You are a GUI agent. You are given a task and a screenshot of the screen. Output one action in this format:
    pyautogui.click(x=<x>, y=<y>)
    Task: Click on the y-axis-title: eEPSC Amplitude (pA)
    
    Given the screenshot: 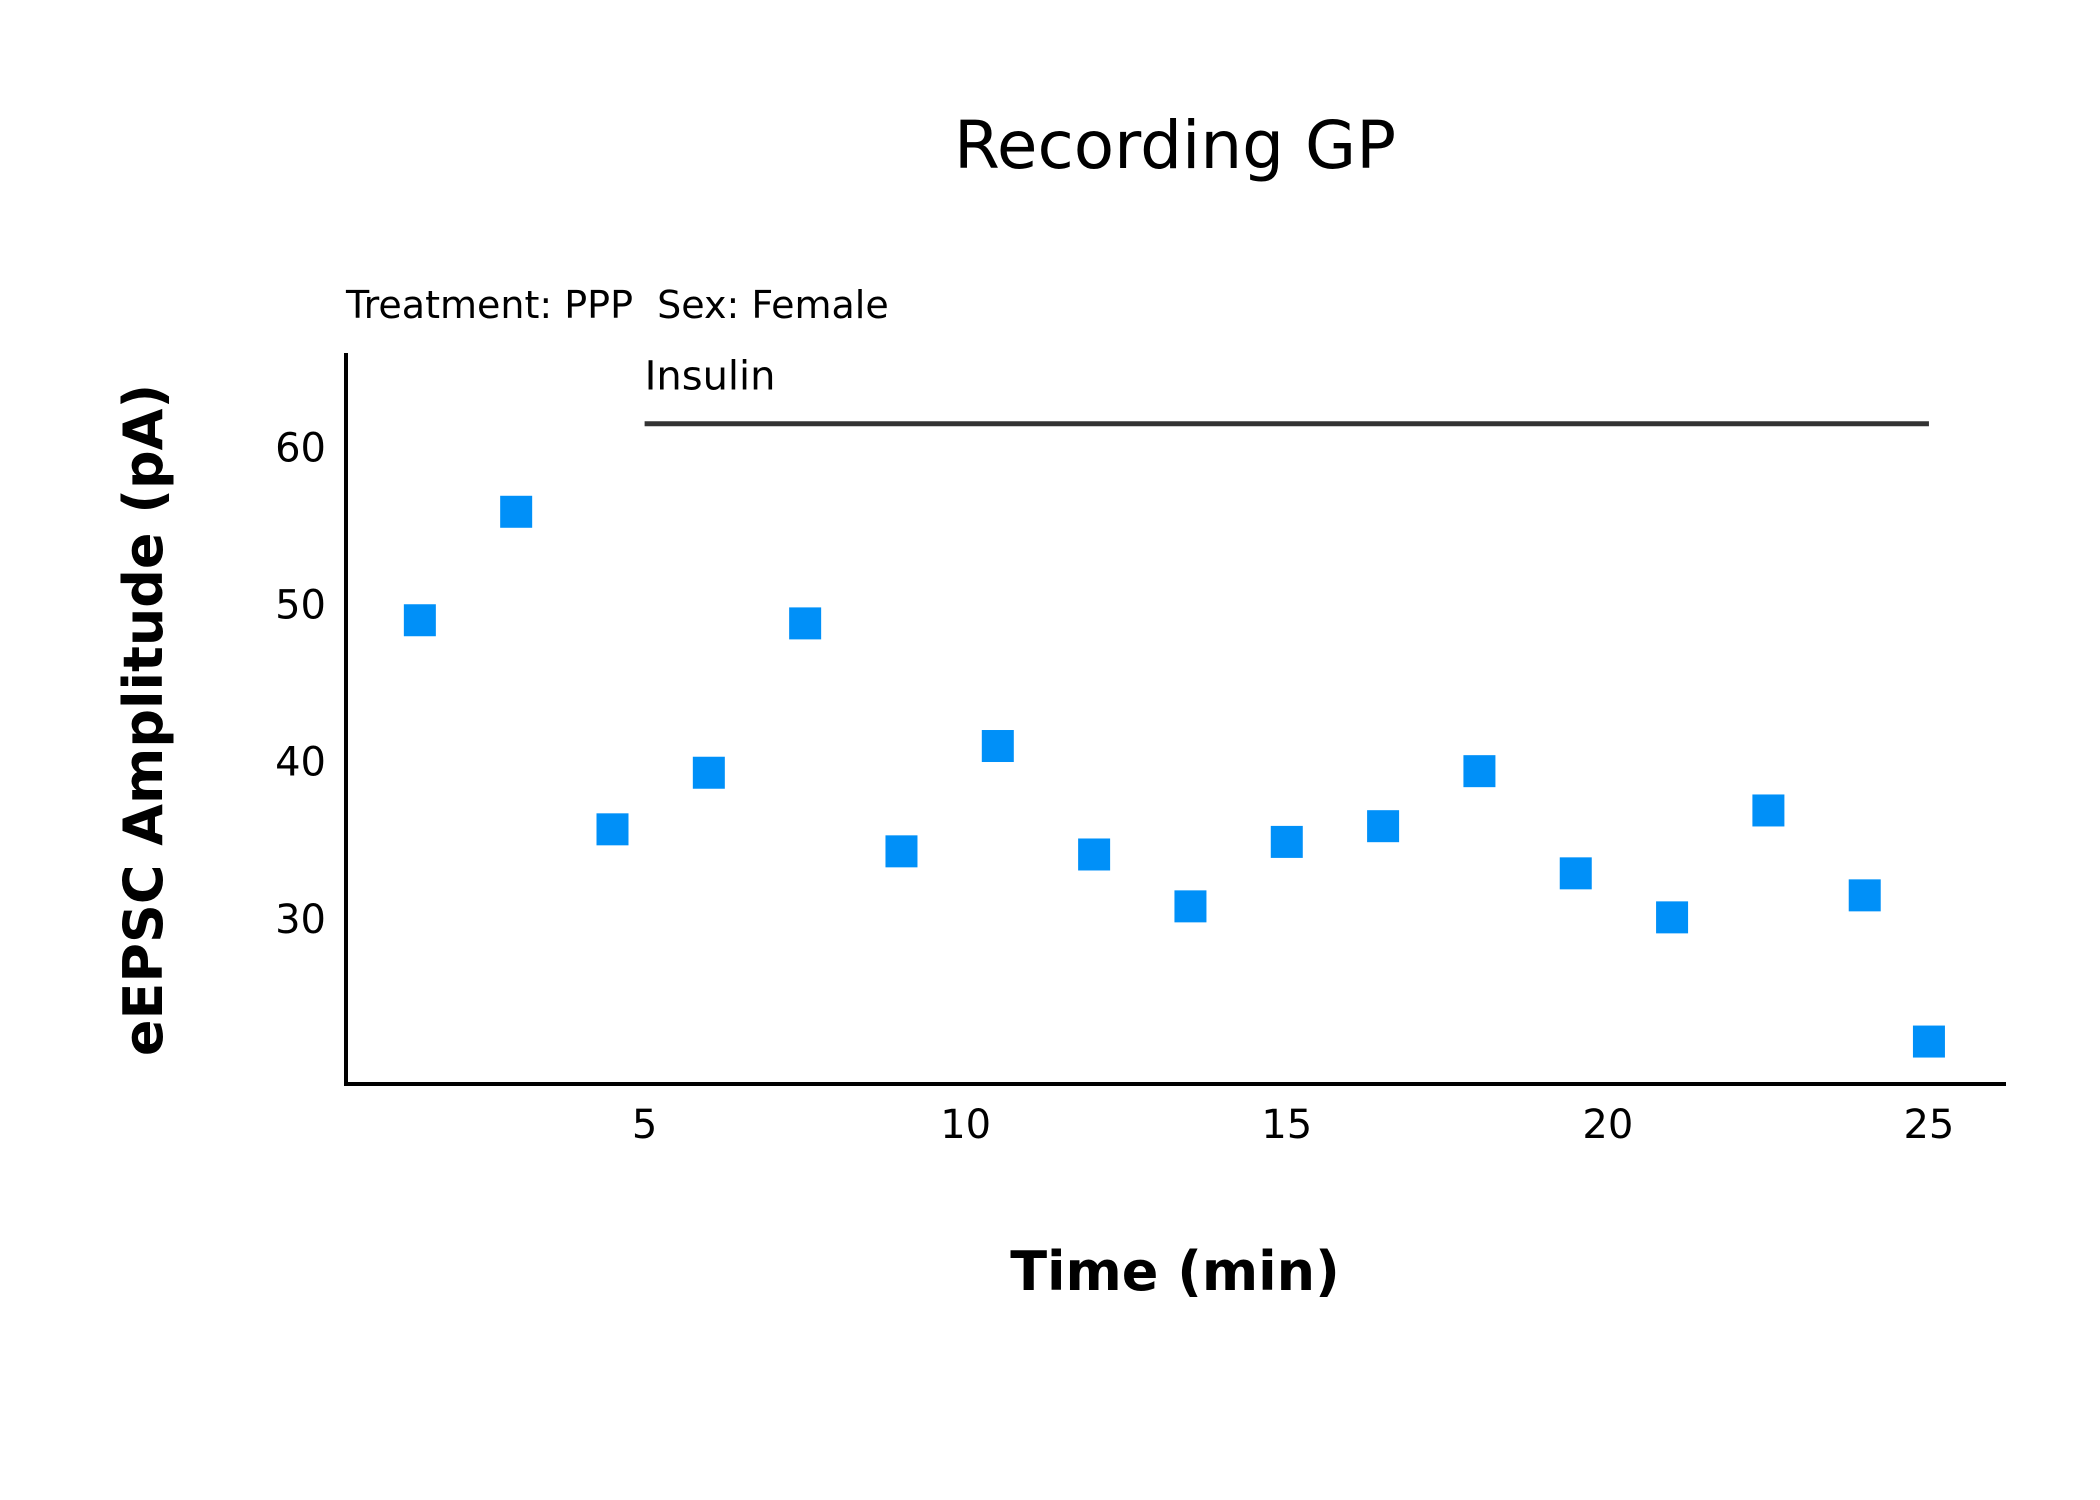 What is the action you would take?
    pyautogui.click(x=143, y=720)
    